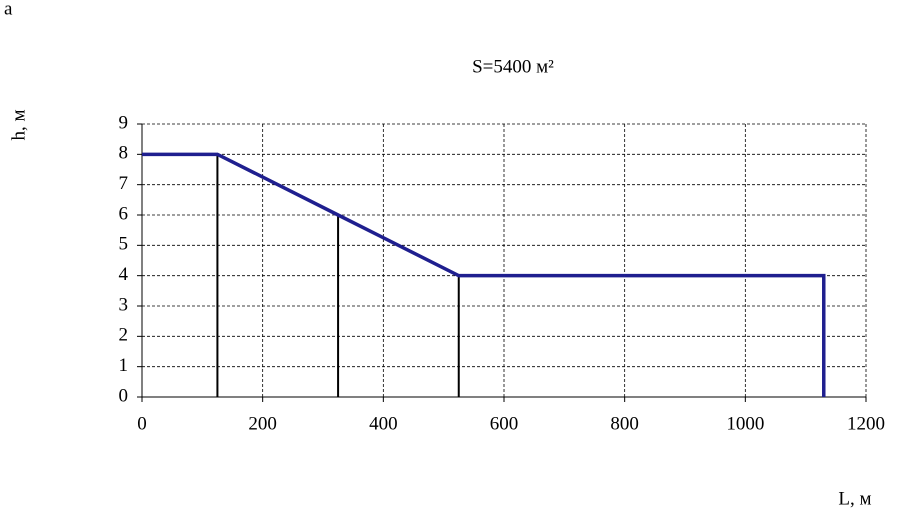 Image resolution: width=898 pixels, height=515 pixels. I want to click on y-tick-label: 4, so click(124, 274).